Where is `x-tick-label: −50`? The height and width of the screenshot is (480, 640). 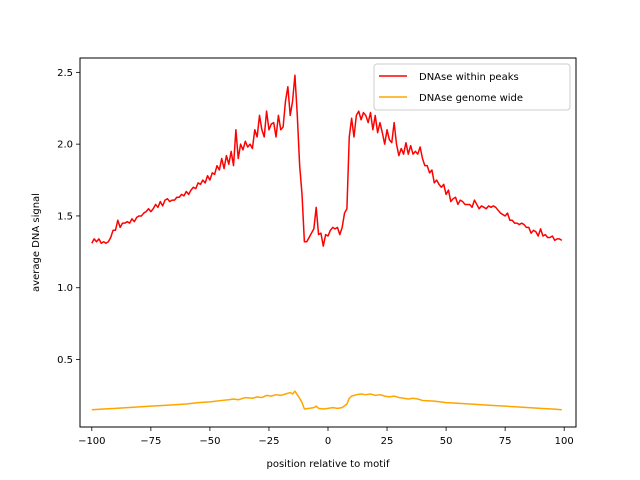 x-tick-label: −50 is located at coordinates (209, 441).